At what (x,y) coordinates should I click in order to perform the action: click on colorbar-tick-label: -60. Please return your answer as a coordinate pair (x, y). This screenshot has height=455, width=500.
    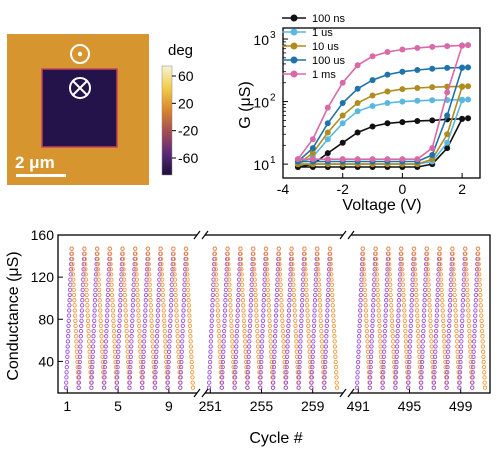
    Looking at the image, I should click on (188, 158).